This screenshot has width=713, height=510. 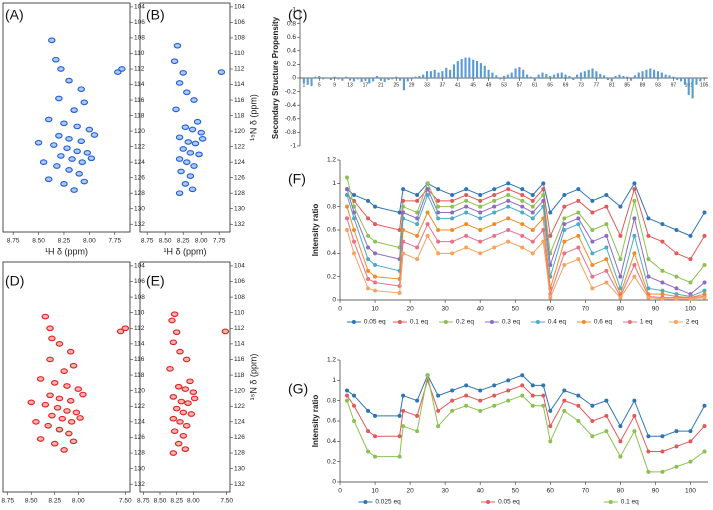 I want to click on legend-label: 0.2 eq, so click(x=465, y=322).